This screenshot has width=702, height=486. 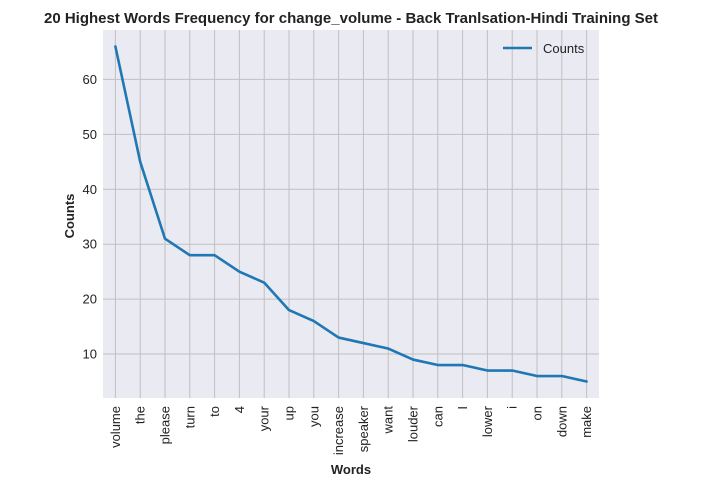 I want to click on x-tick-label: turn, so click(x=189, y=417).